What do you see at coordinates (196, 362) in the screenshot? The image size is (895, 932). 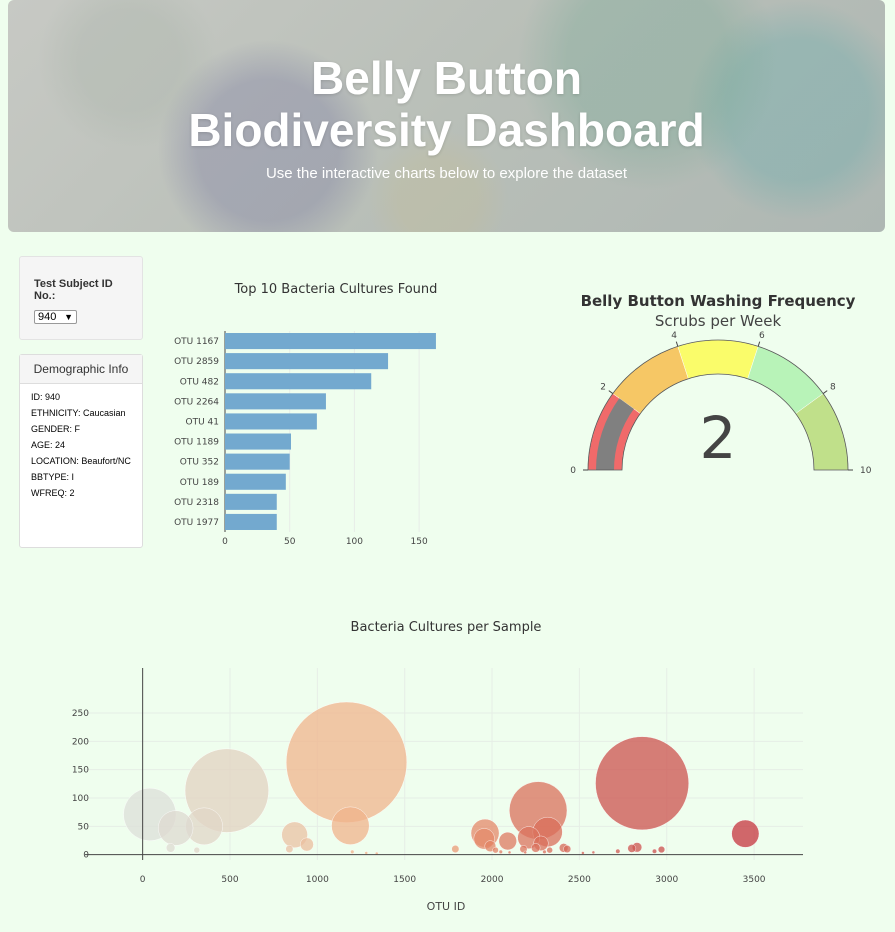 I see `bar-category-label: OTU 2859` at bounding box center [196, 362].